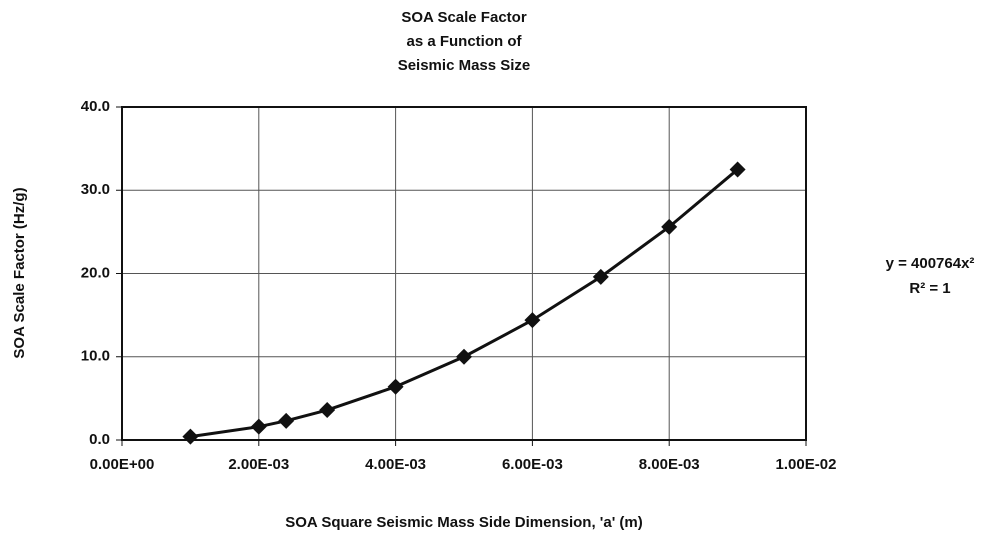  Describe the element at coordinates (258, 464) in the screenshot. I see `x-tick-label: 2.00E-03` at that location.